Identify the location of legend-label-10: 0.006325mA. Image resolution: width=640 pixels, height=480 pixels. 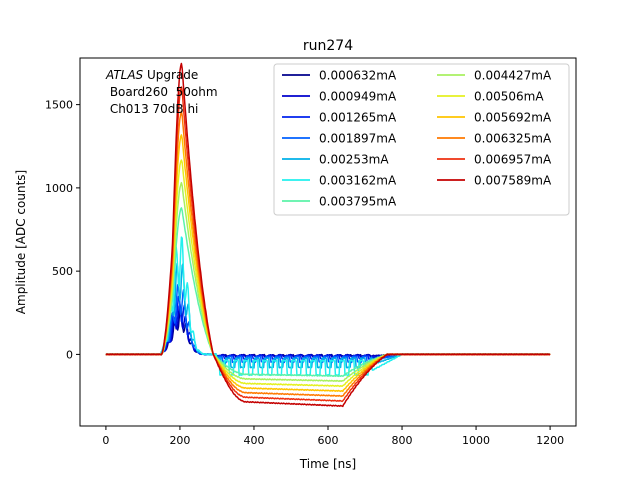
(513, 139).